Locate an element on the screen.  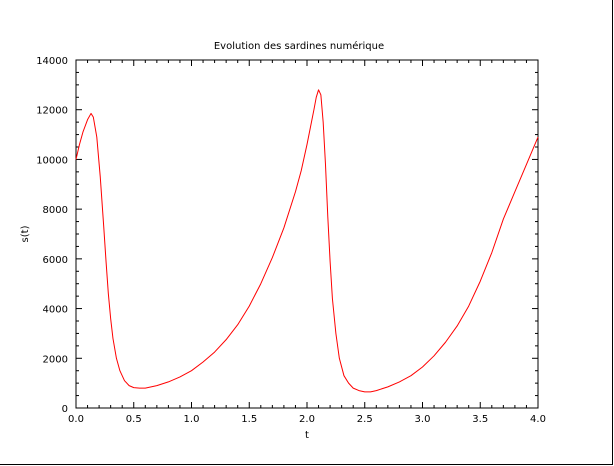
x-tick-label: 3.5 is located at coordinates (480, 419).